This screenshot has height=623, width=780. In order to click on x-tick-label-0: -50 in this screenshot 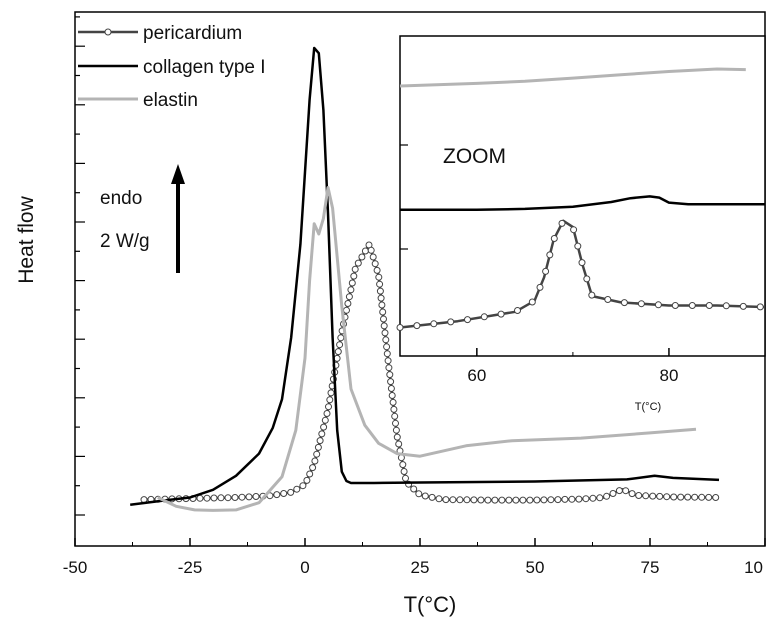, I will do `click(75, 567)`.